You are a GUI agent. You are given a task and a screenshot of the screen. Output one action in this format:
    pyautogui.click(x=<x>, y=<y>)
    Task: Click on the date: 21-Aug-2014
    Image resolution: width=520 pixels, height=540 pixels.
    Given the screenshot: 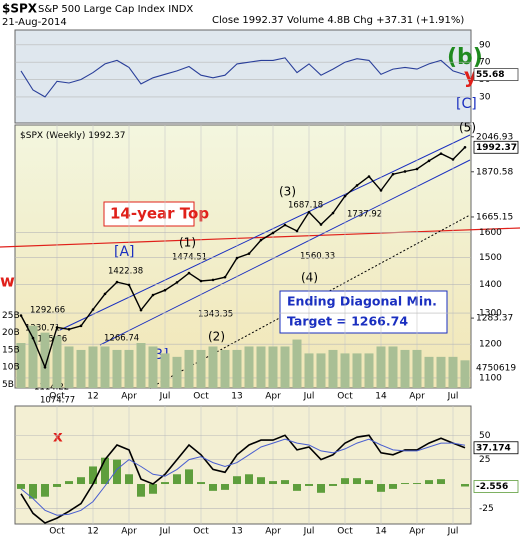 What is the action you would take?
    pyautogui.click(x=34, y=22)
    